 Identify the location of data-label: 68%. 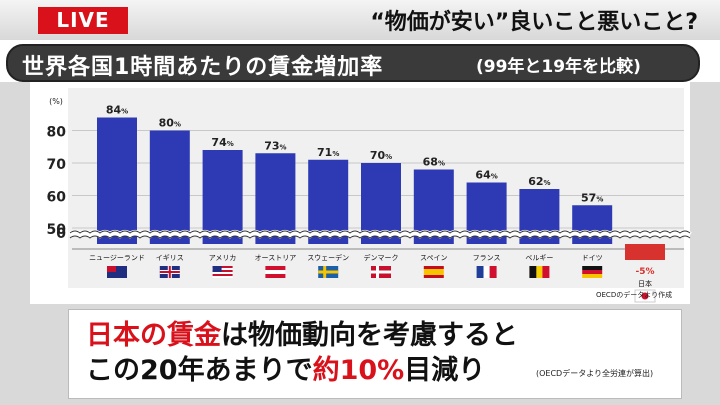
(434, 162).